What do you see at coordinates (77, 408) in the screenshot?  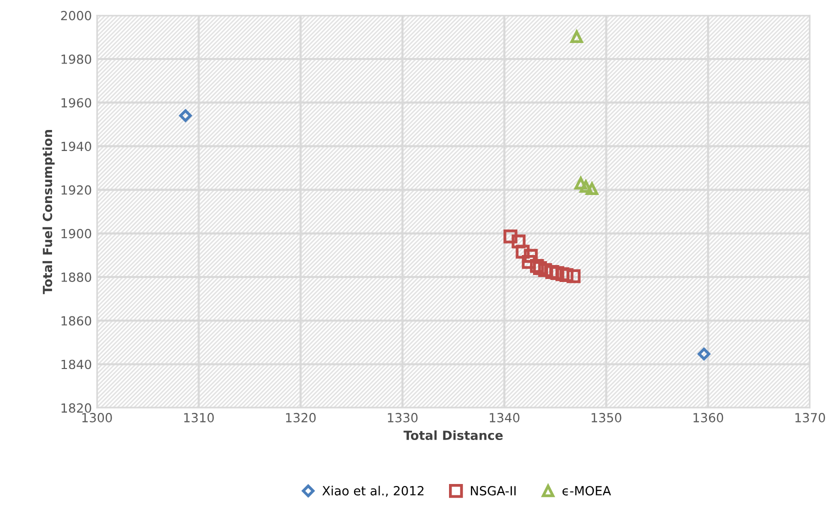 I see `y-tick-label: 1820` at bounding box center [77, 408].